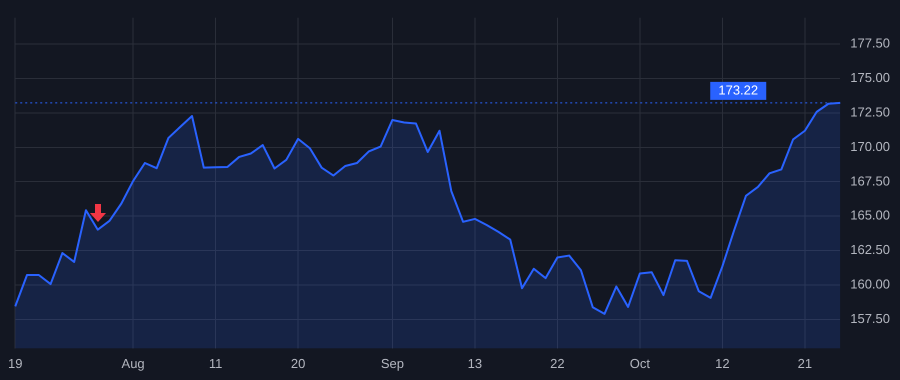 The height and width of the screenshot is (380, 900). I want to click on y-tick-label: 172.50, so click(870, 112).